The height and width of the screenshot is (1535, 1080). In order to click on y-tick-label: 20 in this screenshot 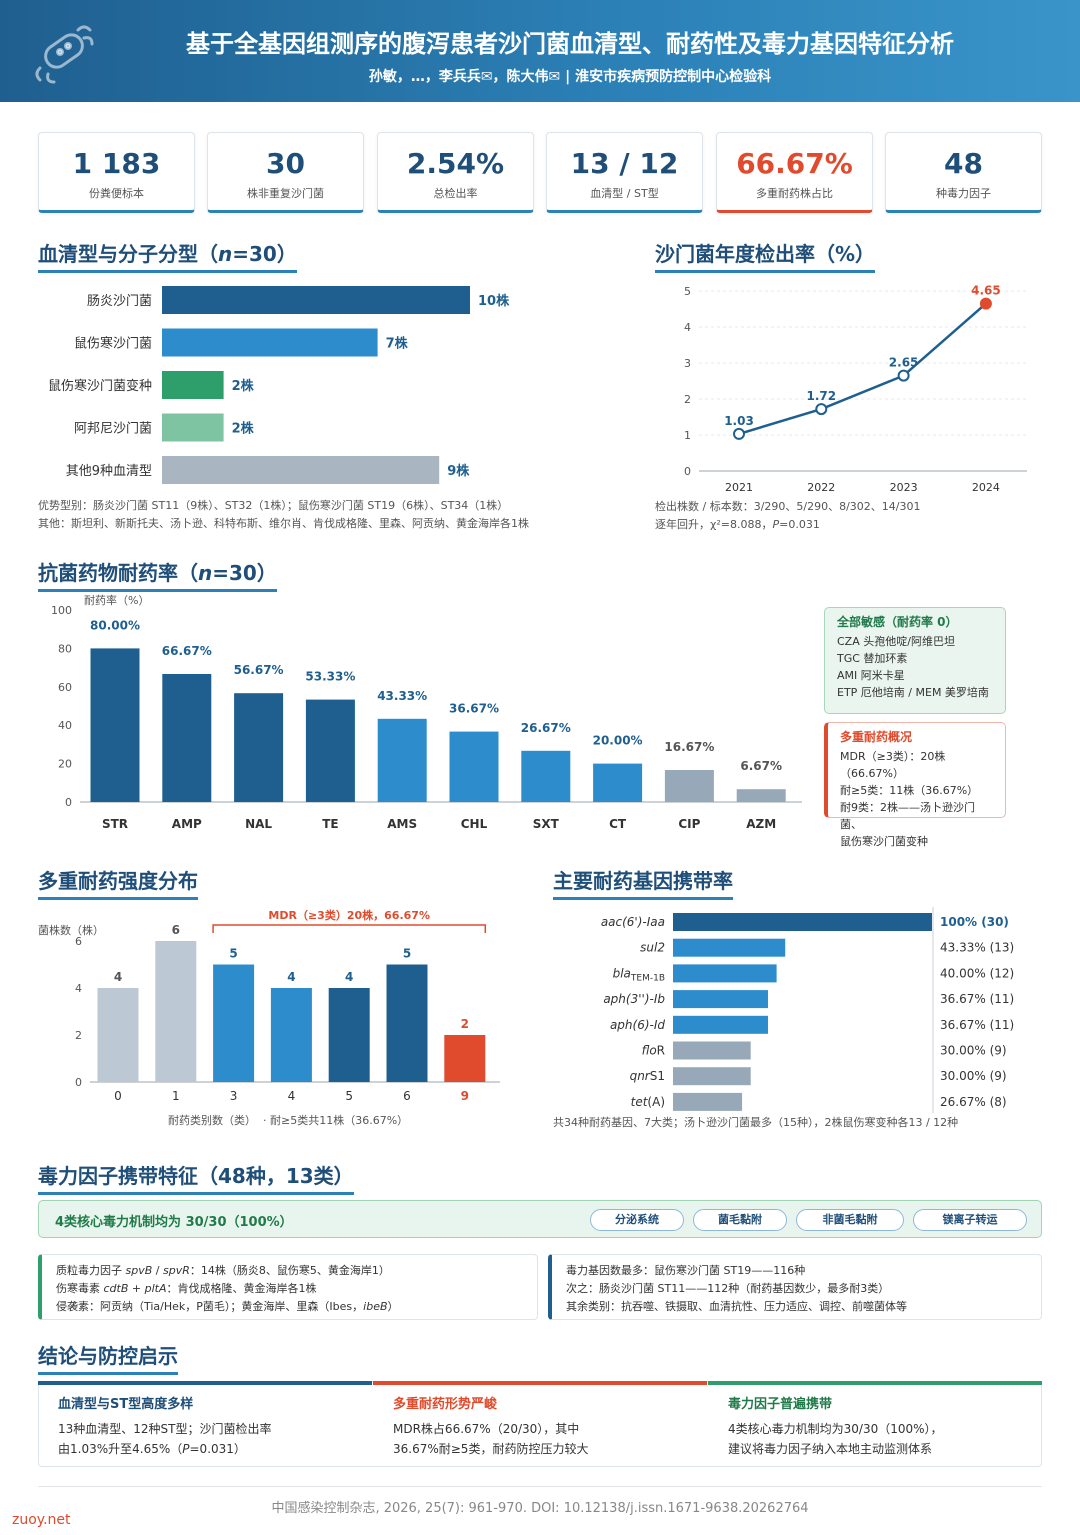, I will do `click(65, 764)`.